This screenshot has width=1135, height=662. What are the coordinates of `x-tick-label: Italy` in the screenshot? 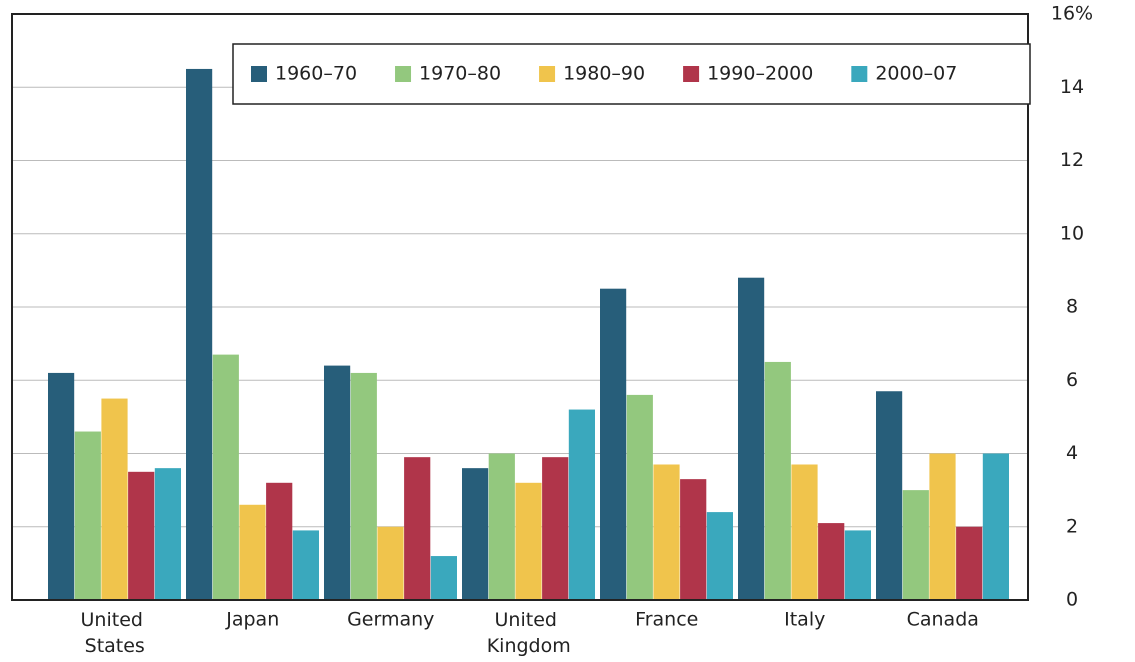 It's located at (804, 620).